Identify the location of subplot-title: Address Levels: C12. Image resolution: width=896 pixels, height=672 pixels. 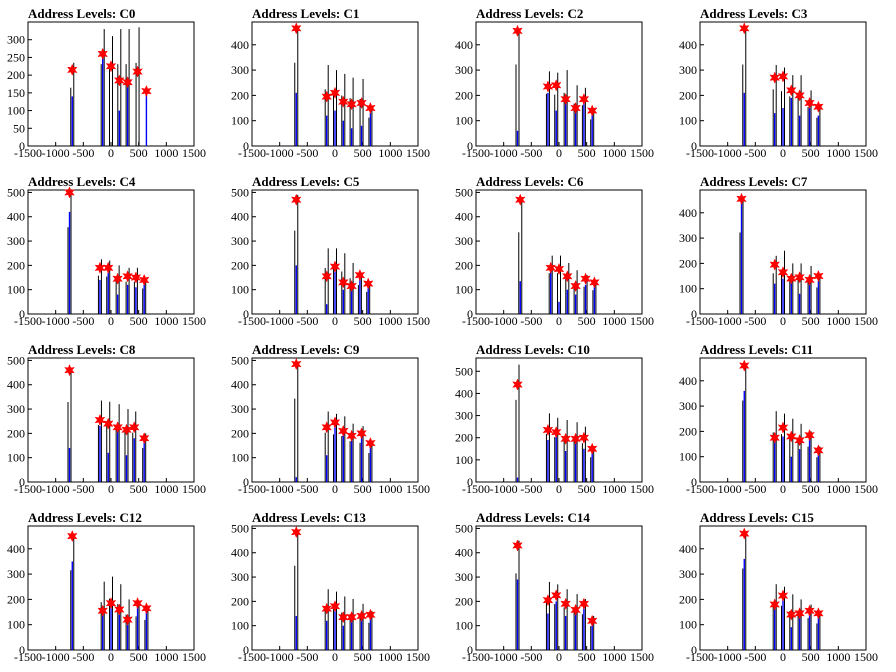
(85, 517).